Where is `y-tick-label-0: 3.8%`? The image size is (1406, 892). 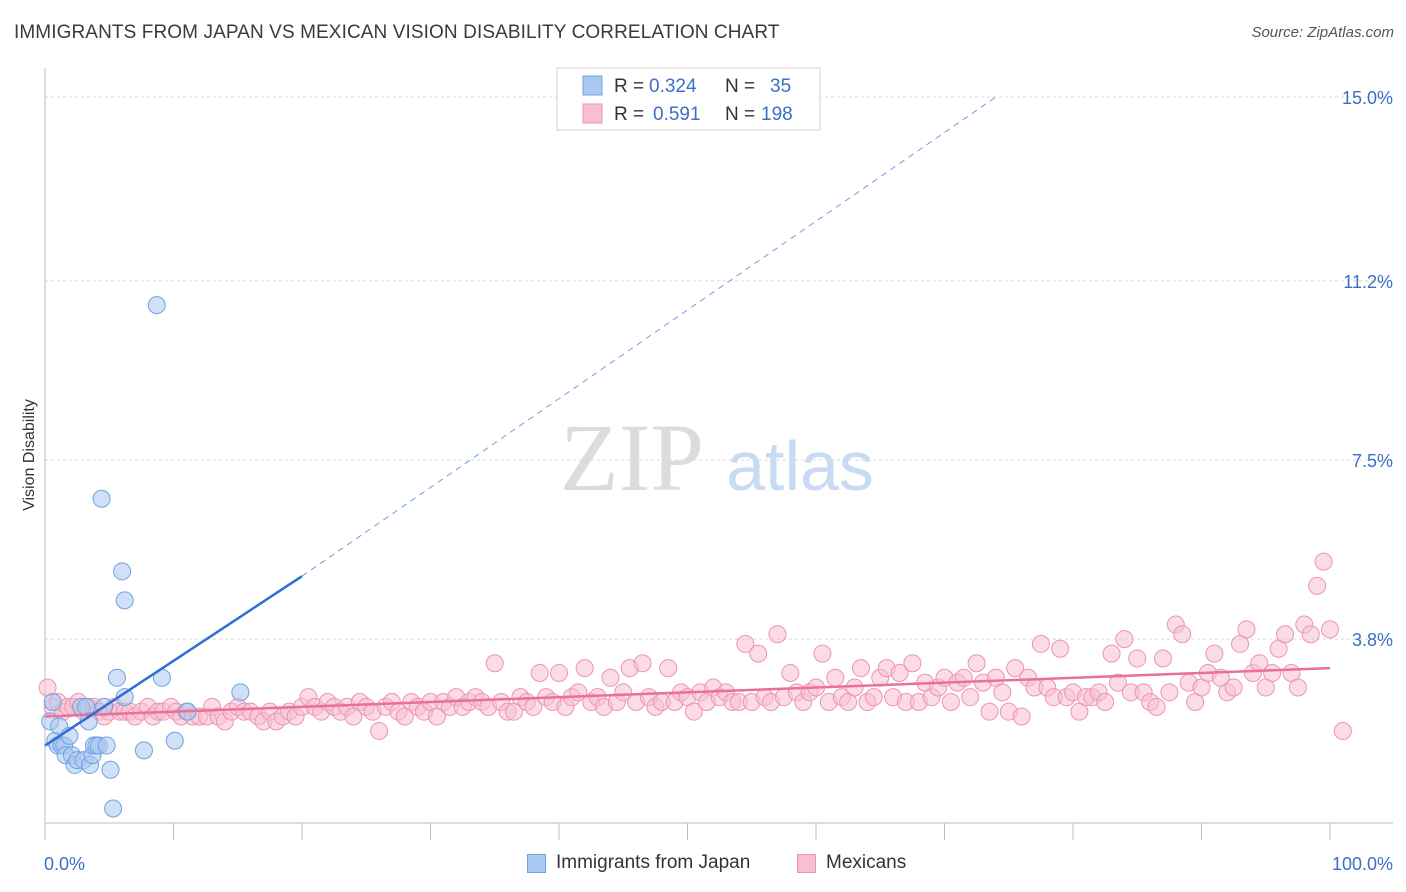
y-tick-label-0: 3.8% is located at coordinates (1372, 640).